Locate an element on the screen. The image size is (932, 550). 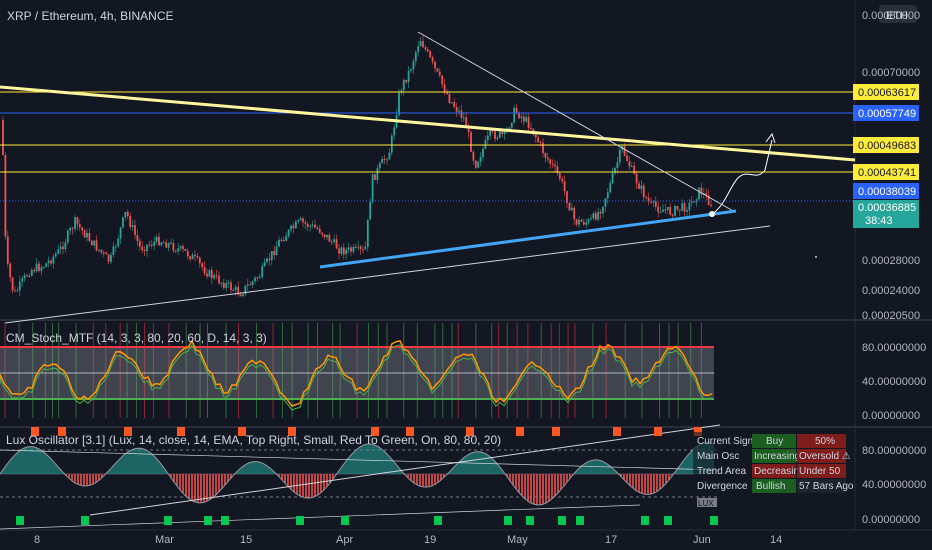
time-axis: 8 Mar 15 Apr 19 May 17 Jun 14 is located at coordinates (466, 537).